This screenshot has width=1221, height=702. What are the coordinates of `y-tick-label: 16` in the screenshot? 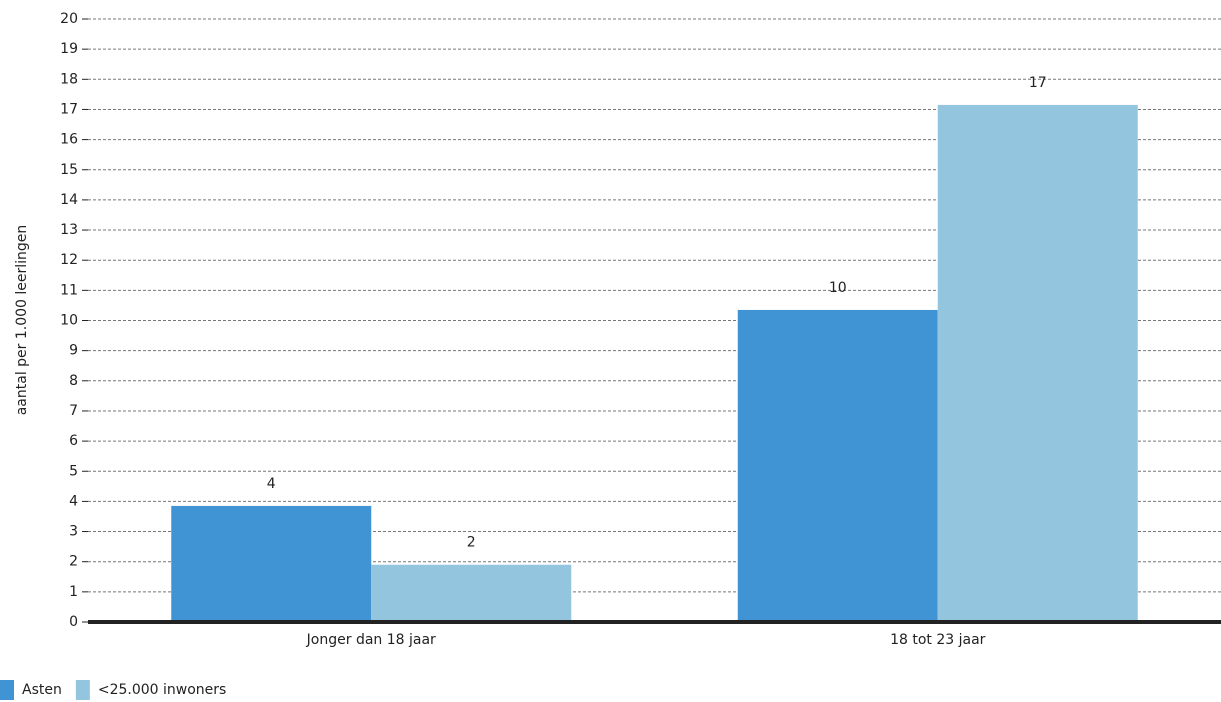 It's located at (69, 140).